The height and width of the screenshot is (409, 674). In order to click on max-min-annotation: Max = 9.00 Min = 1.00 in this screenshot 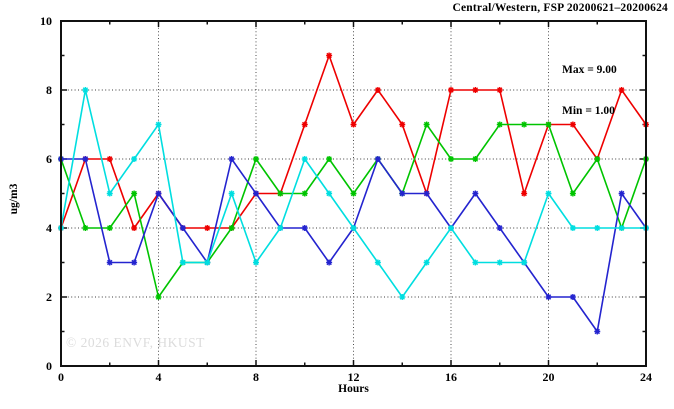, I will do `click(589, 91)`.